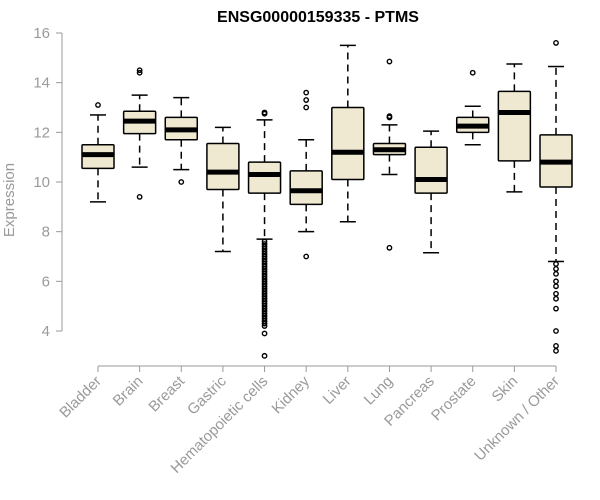  What do you see at coordinates (181, 140) in the screenshot?
I see `box-breast` at bounding box center [181, 140].